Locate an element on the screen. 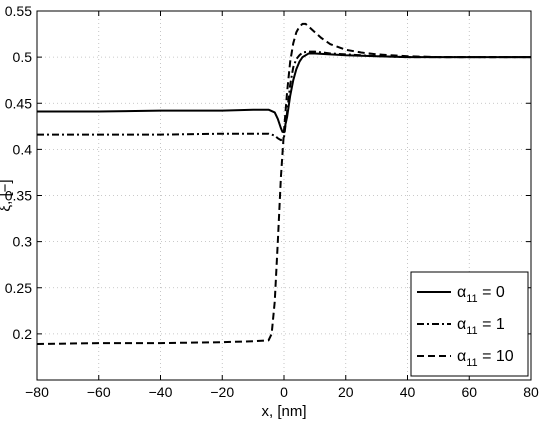 The height and width of the screenshot is (422, 542). legend-label-2: α11 = 1 is located at coordinates (481, 326).